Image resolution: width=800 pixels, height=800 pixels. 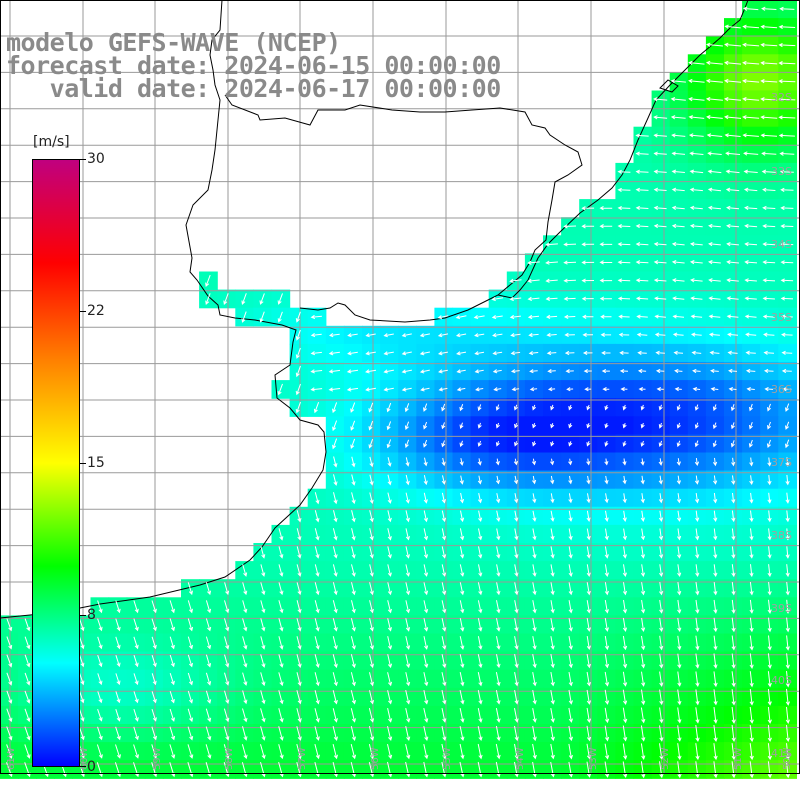 I want to click on latitude-label: 39S, so click(x=781, y=608).